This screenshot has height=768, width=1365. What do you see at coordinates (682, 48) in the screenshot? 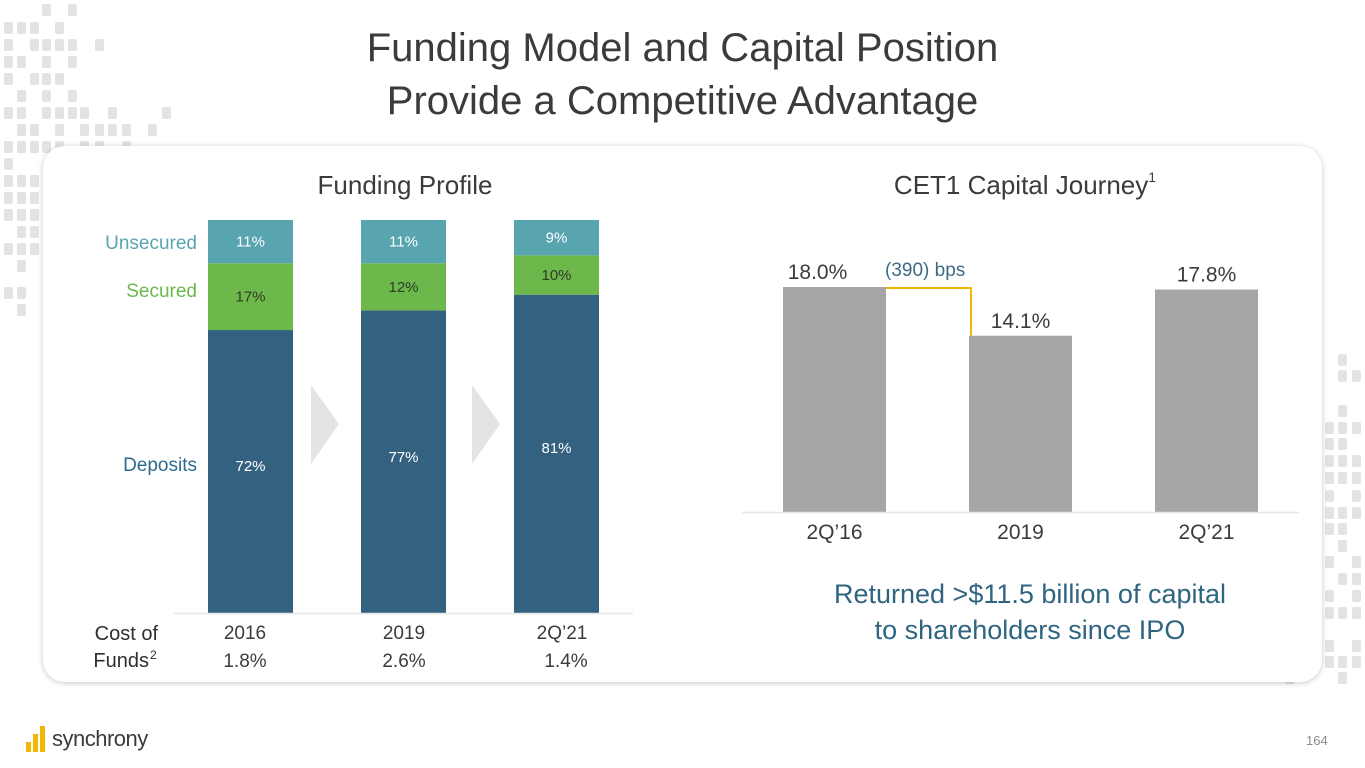
I see `slide-title-line1: Funding Model and Capital Position` at bounding box center [682, 48].